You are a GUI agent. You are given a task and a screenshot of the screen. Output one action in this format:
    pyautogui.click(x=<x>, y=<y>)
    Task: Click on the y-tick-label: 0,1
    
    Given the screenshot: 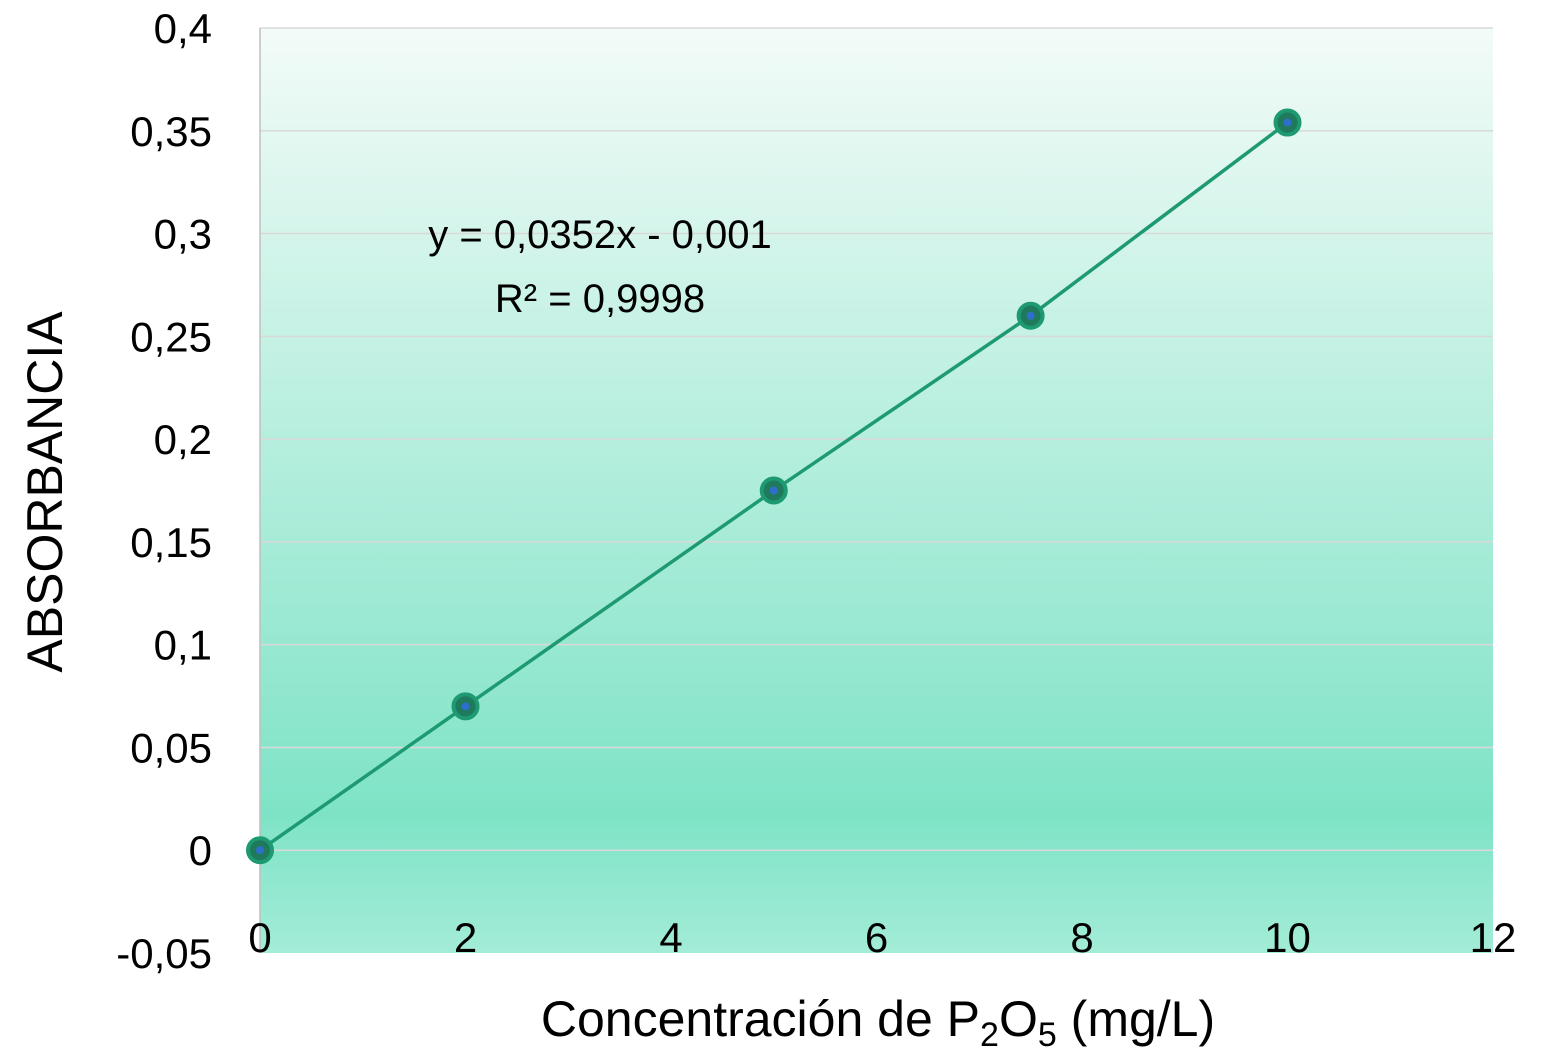 What is the action you would take?
    pyautogui.click(x=183, y=645)
    